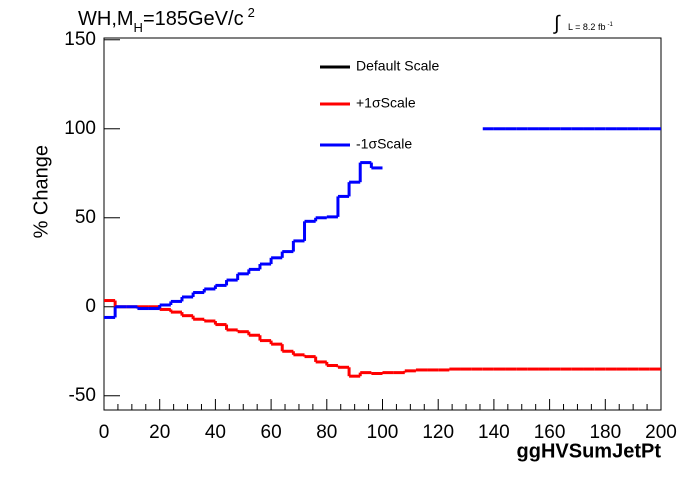 This screenshot has width=696, height=477. Describe the element at coordinates (80, 128) in the screenshot. I see `y-tick-label: 100` at that location.